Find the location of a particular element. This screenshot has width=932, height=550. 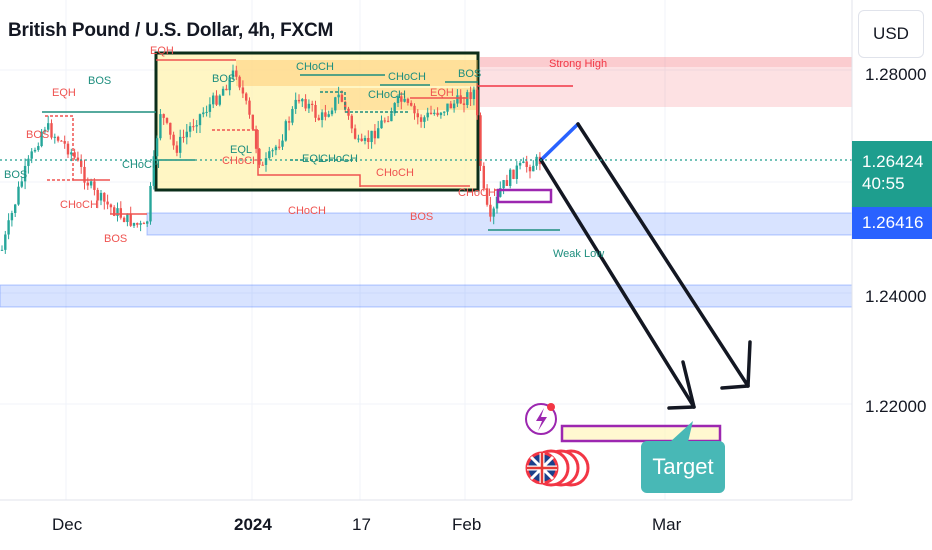

currency-button: USD is located at coordinates (891, 34).